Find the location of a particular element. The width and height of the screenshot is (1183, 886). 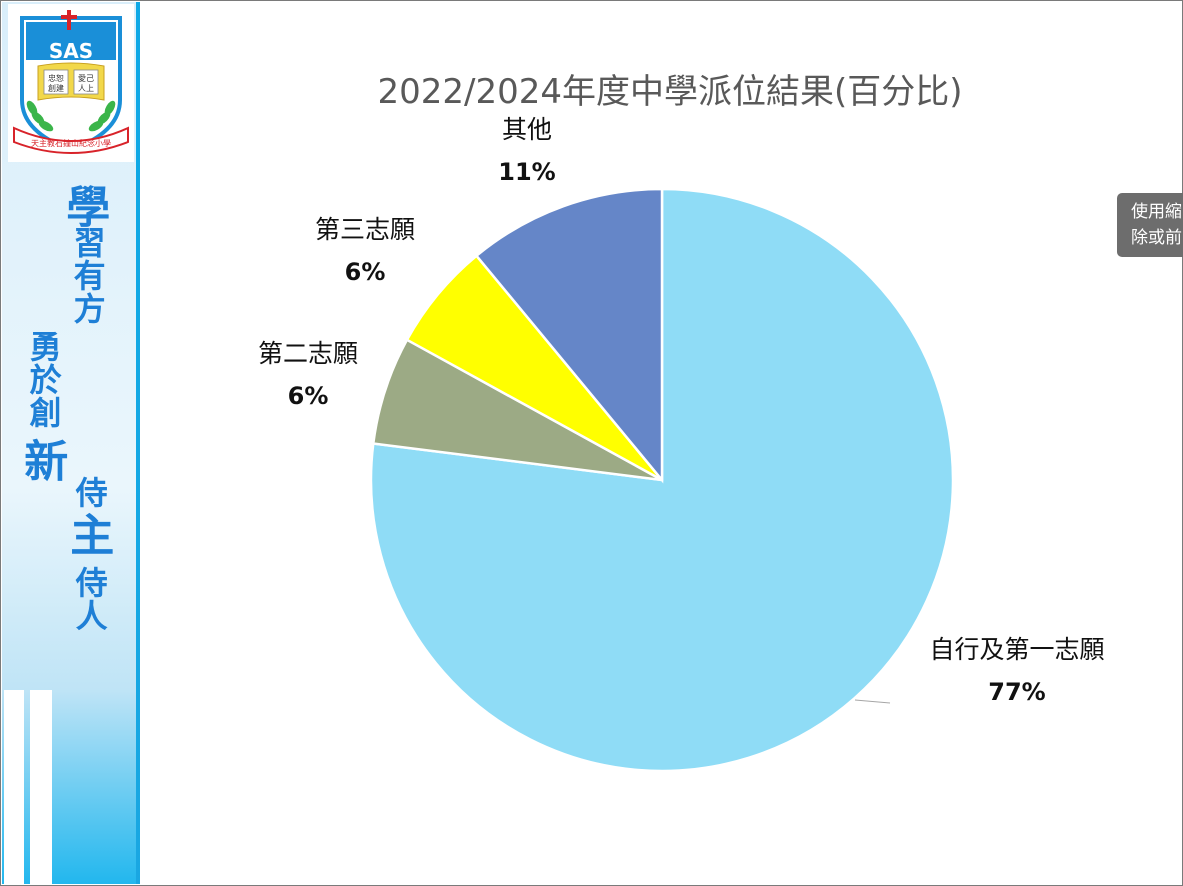

slice-other is located at coordinates (569, 335).